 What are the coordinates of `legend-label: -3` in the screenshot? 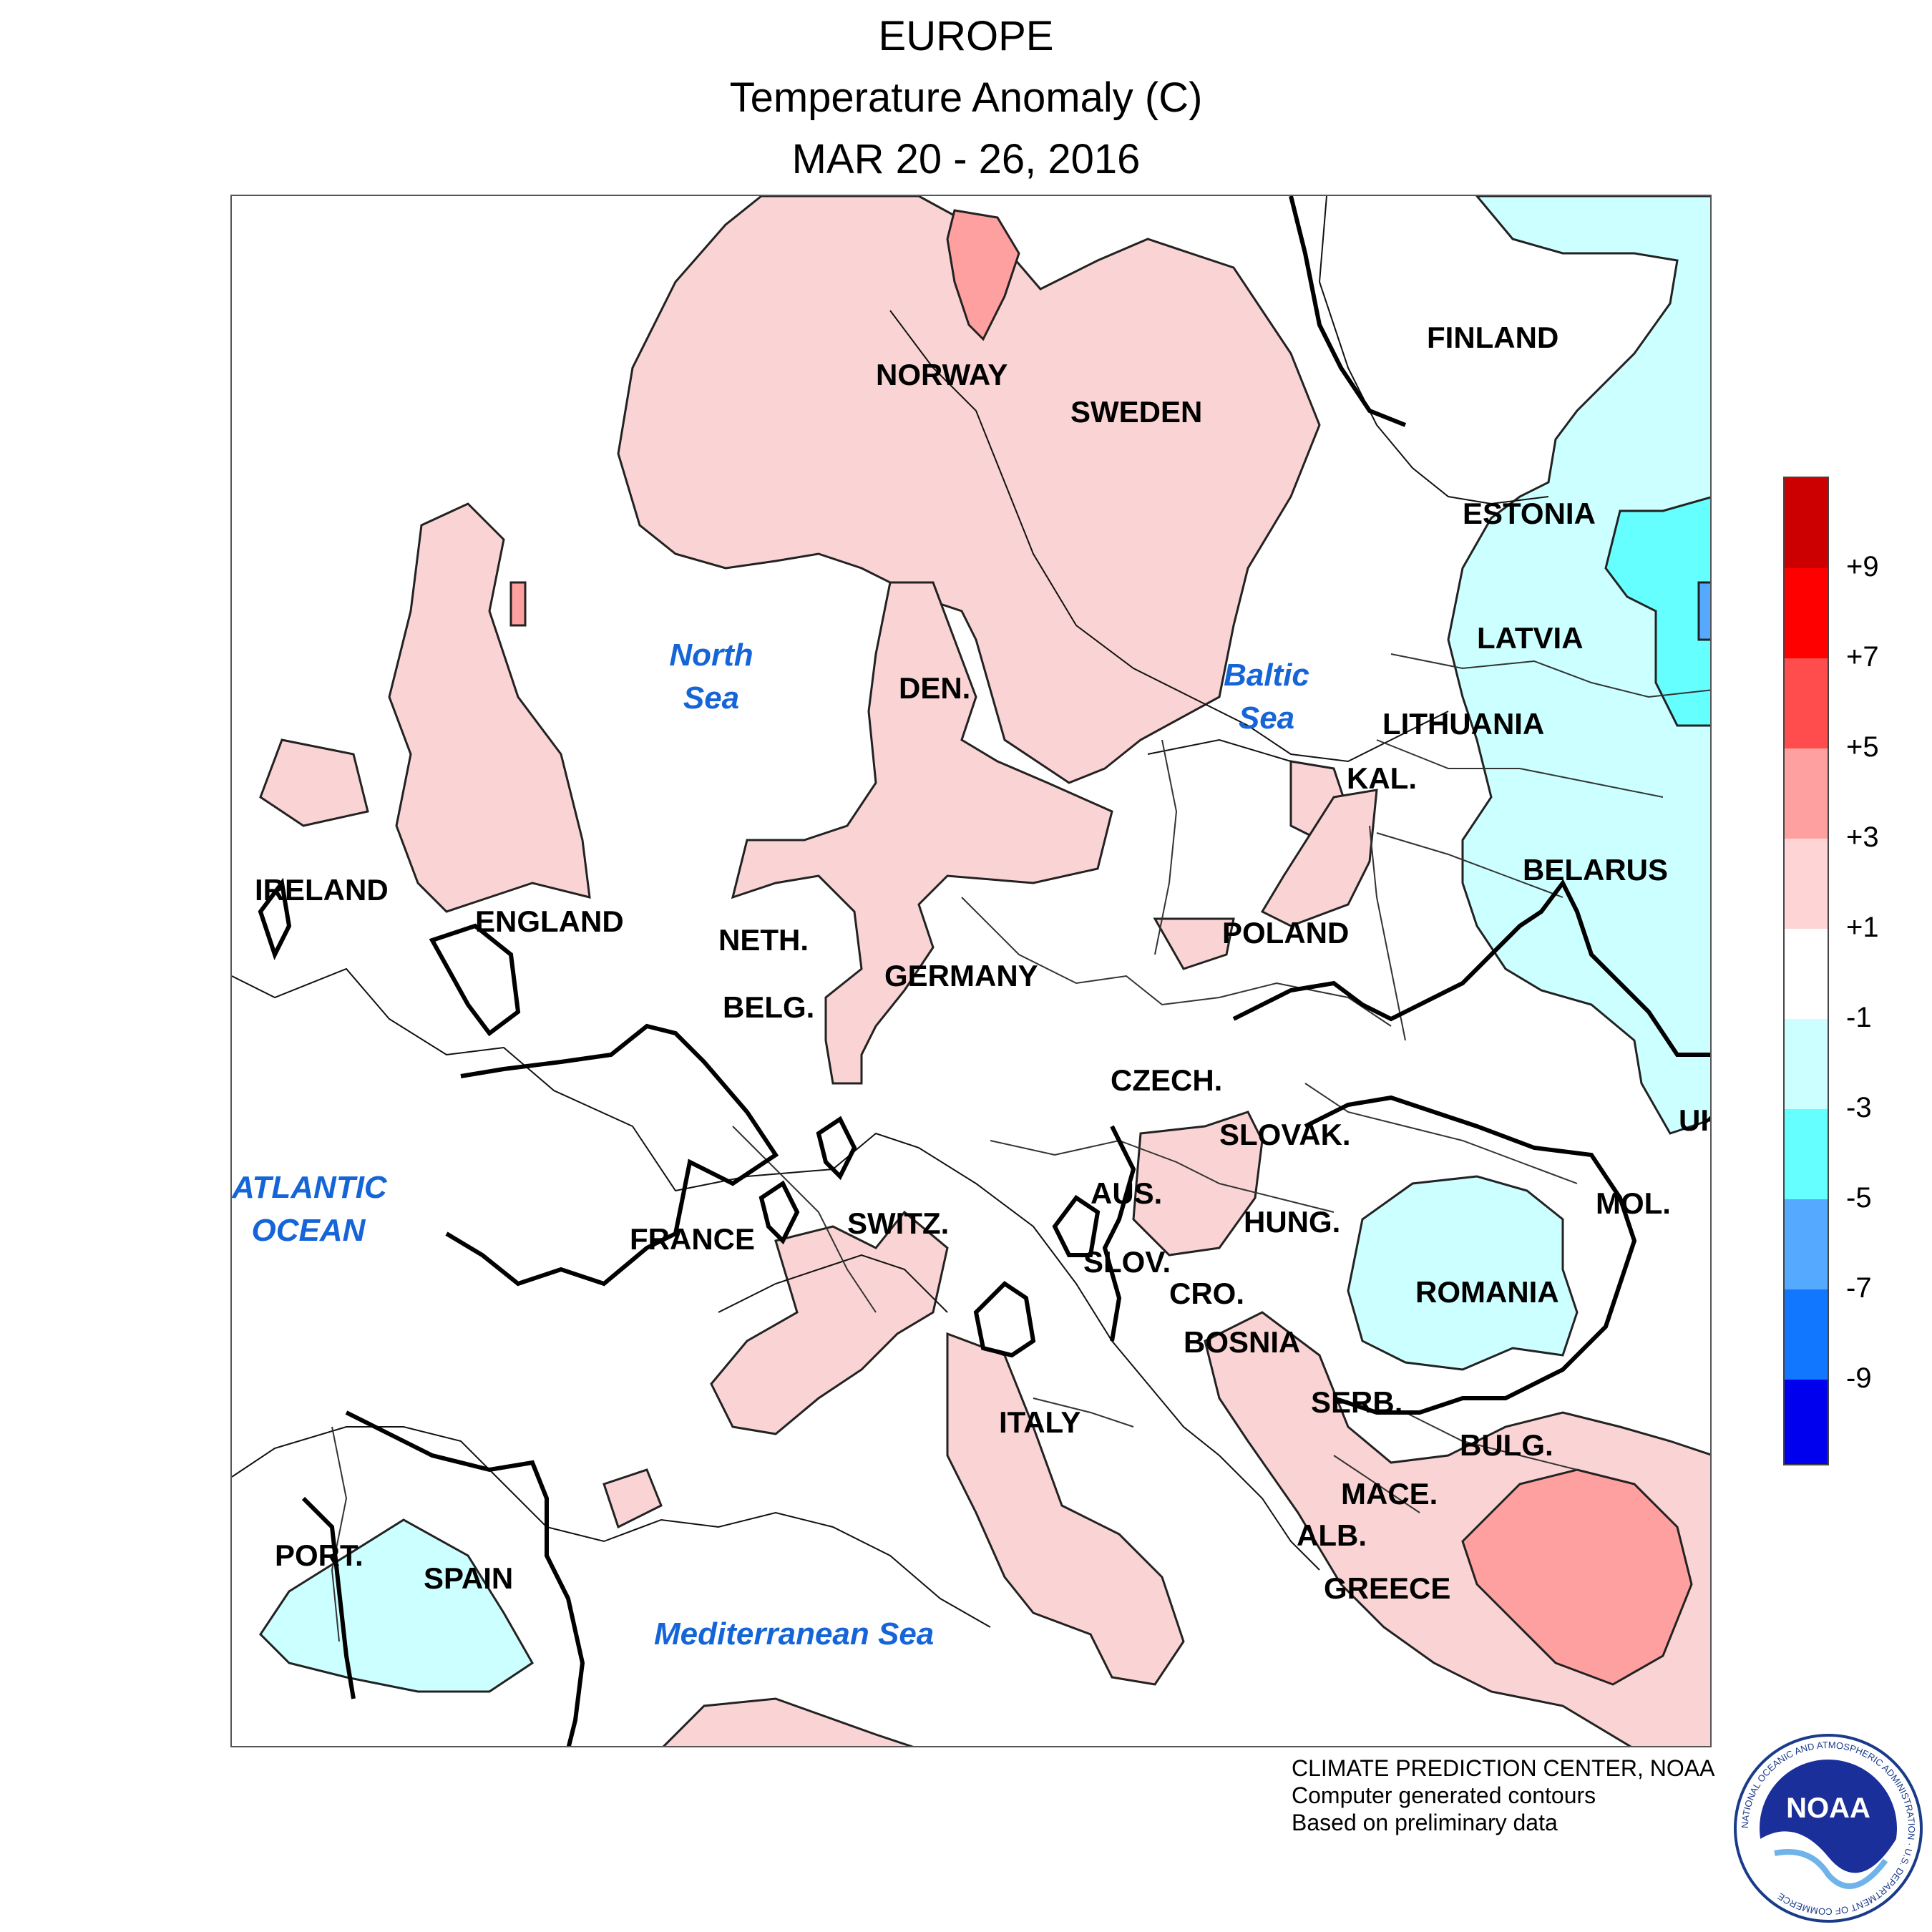 It's located at (1859, 1107).